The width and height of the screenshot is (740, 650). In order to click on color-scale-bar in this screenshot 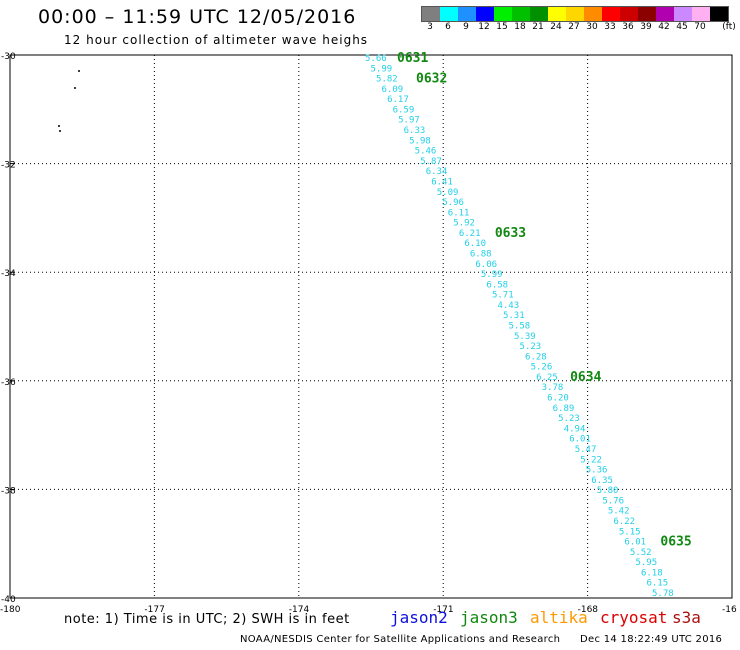, I will do `click(575, 14)`.